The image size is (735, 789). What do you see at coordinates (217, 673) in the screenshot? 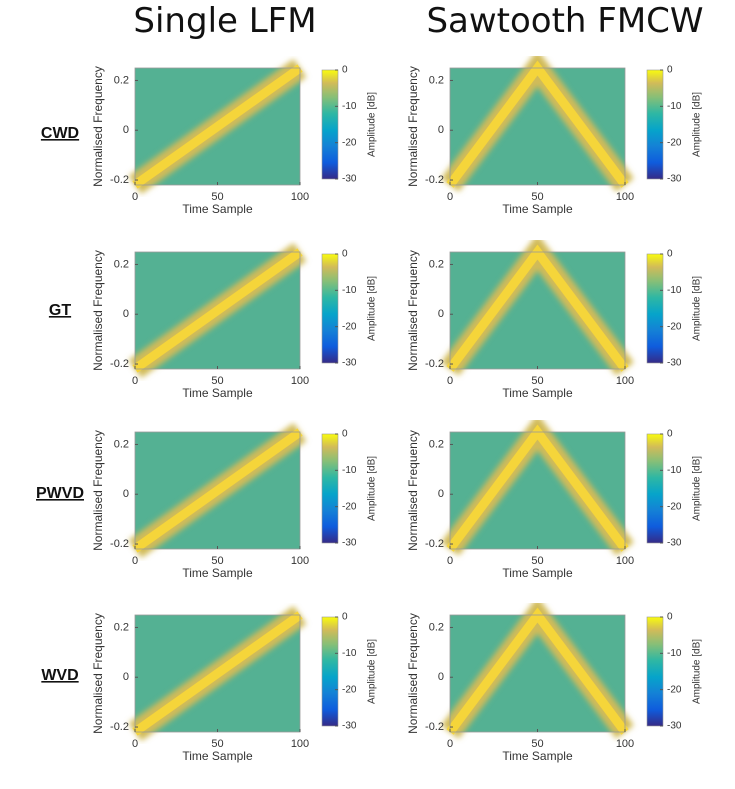
I see `ridge` at bounding box center [217, 673].